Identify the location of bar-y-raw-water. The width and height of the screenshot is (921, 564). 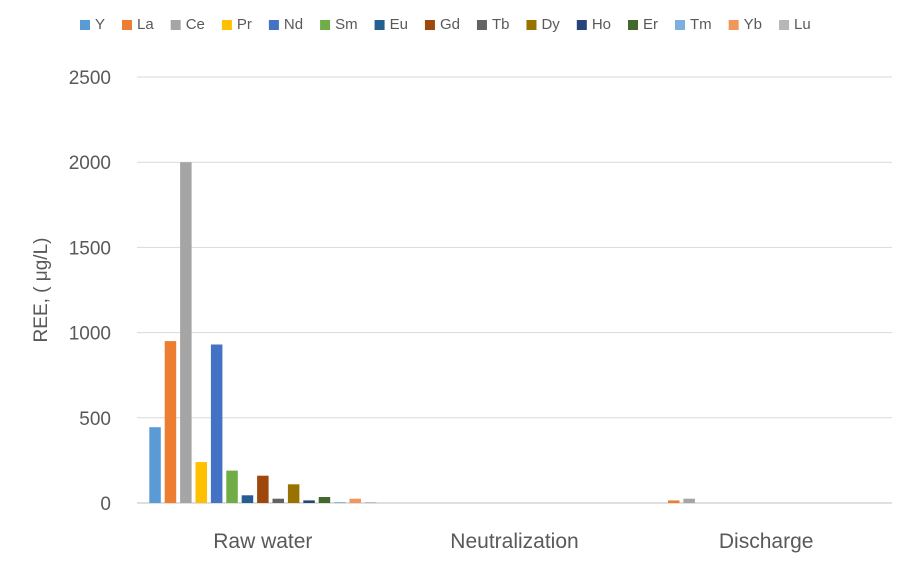
(155, 465).